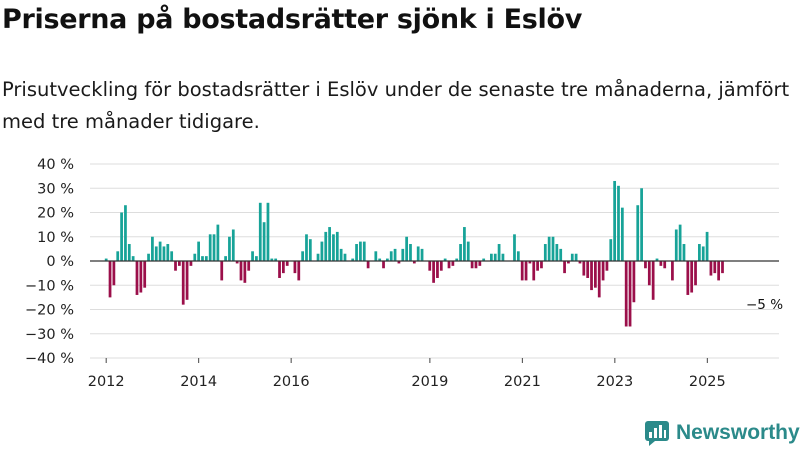  I want to click on page-title: Priserna på bostadsrätter sjönk i Eslöv, so click(292, 19).